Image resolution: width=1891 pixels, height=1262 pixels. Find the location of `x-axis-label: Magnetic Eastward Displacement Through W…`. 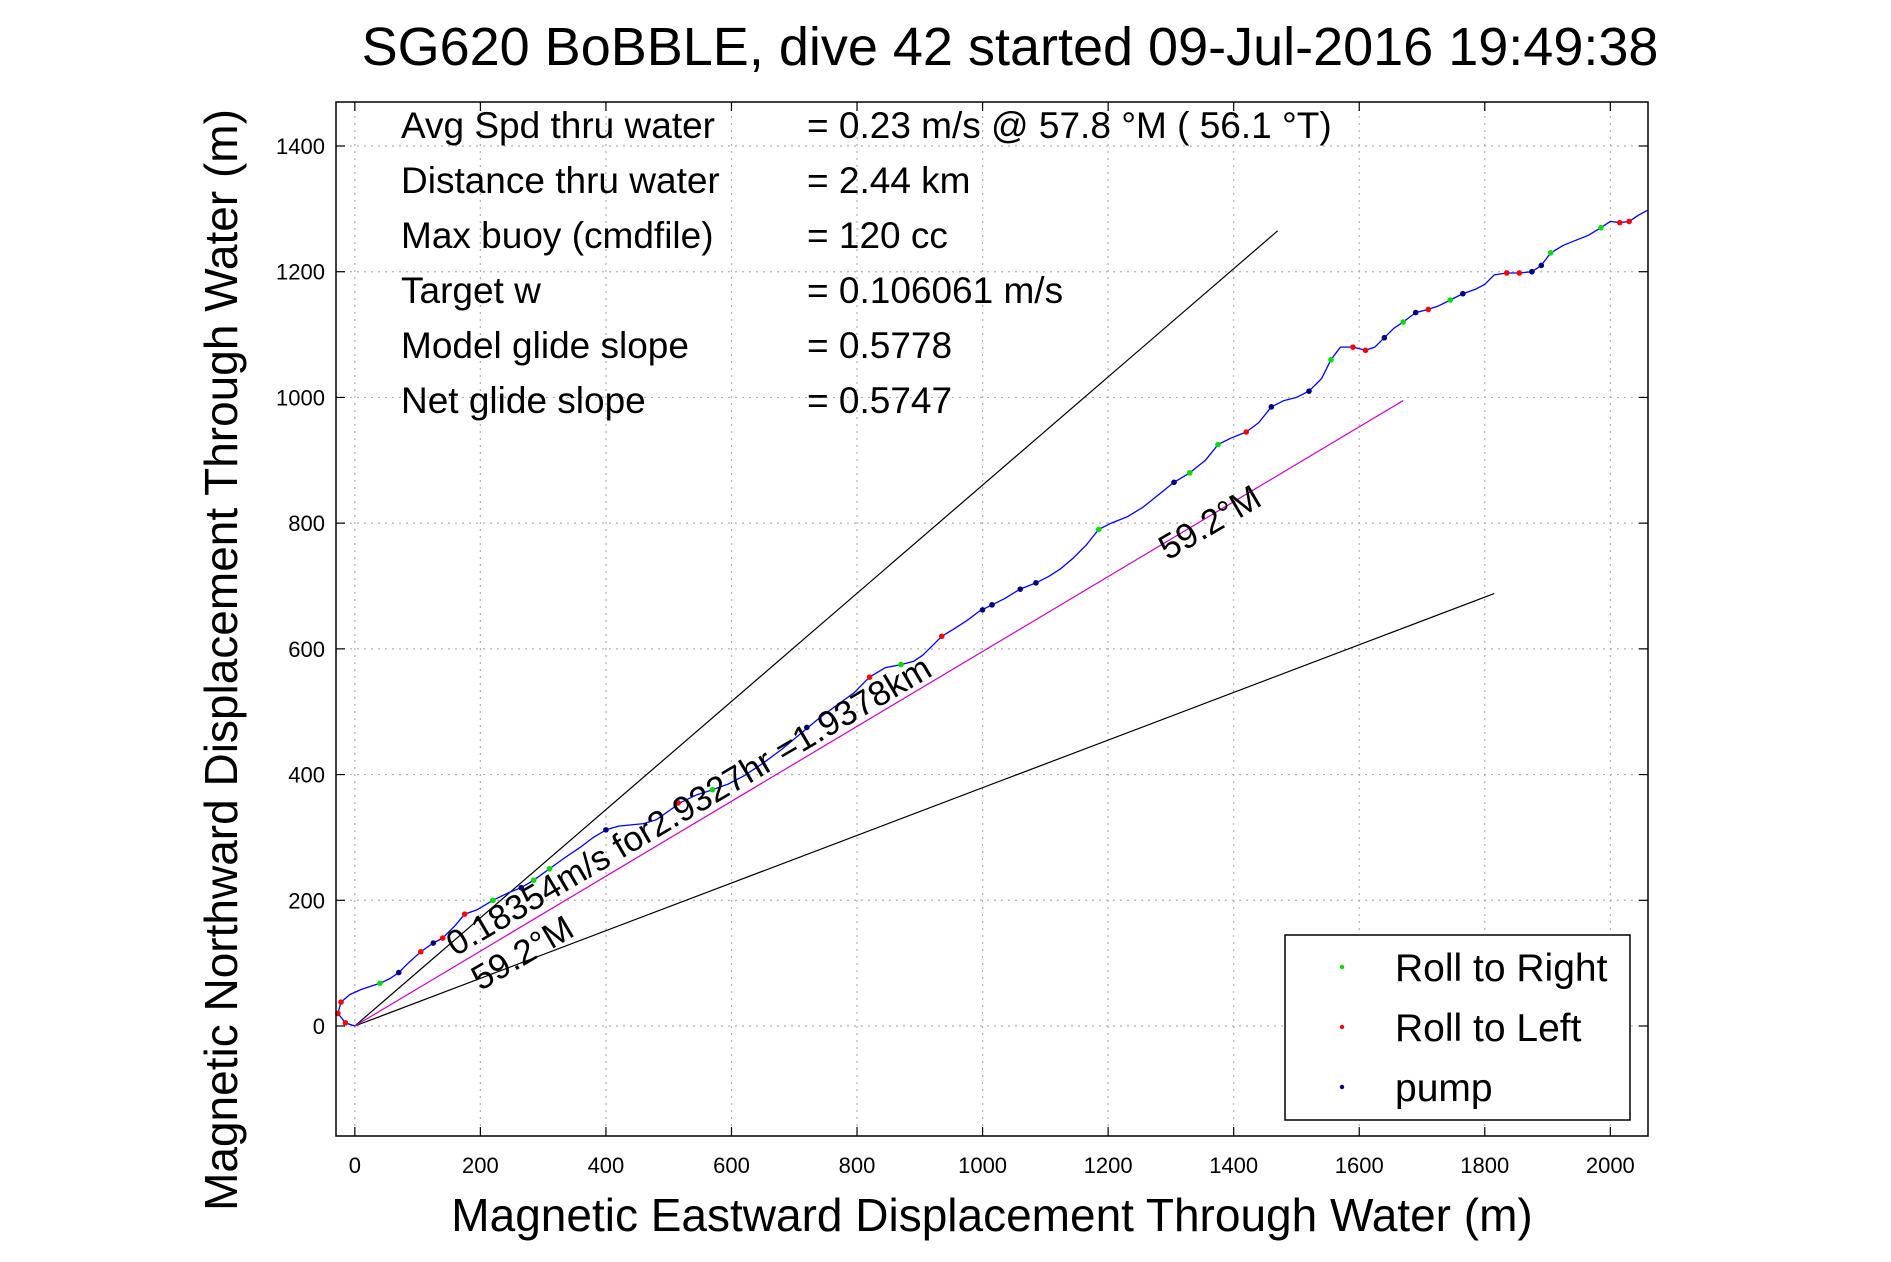

x-axis-label: Magnetic Eastward Displacement Through W… is located at coordinates (991, 1215).